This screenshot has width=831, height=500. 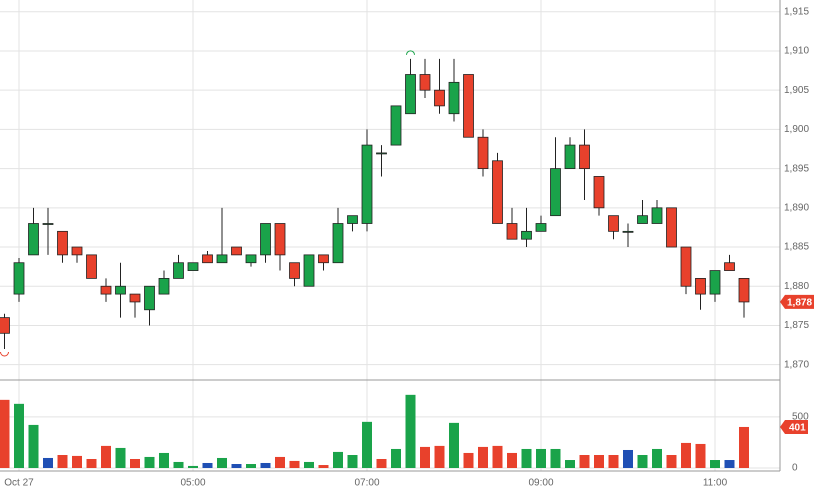 I want to click on price-tag-label: 1,878, so click(x=799, y=303).